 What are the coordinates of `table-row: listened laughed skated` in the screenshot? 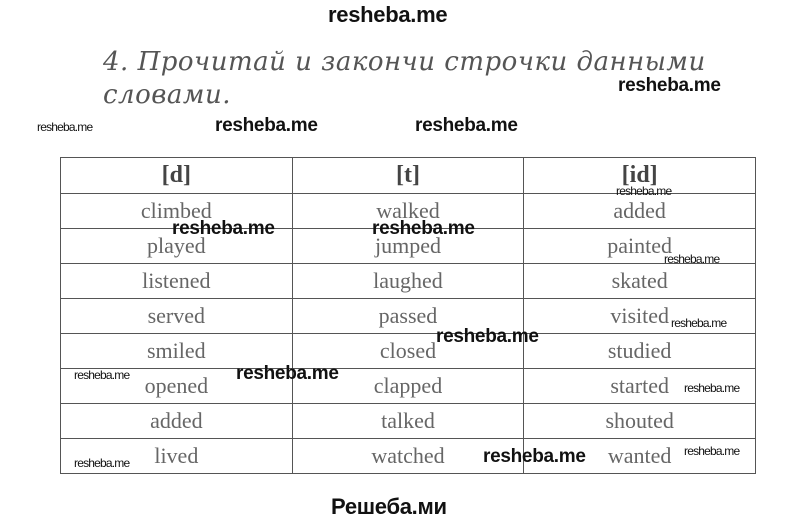 It's located at (408, 281).